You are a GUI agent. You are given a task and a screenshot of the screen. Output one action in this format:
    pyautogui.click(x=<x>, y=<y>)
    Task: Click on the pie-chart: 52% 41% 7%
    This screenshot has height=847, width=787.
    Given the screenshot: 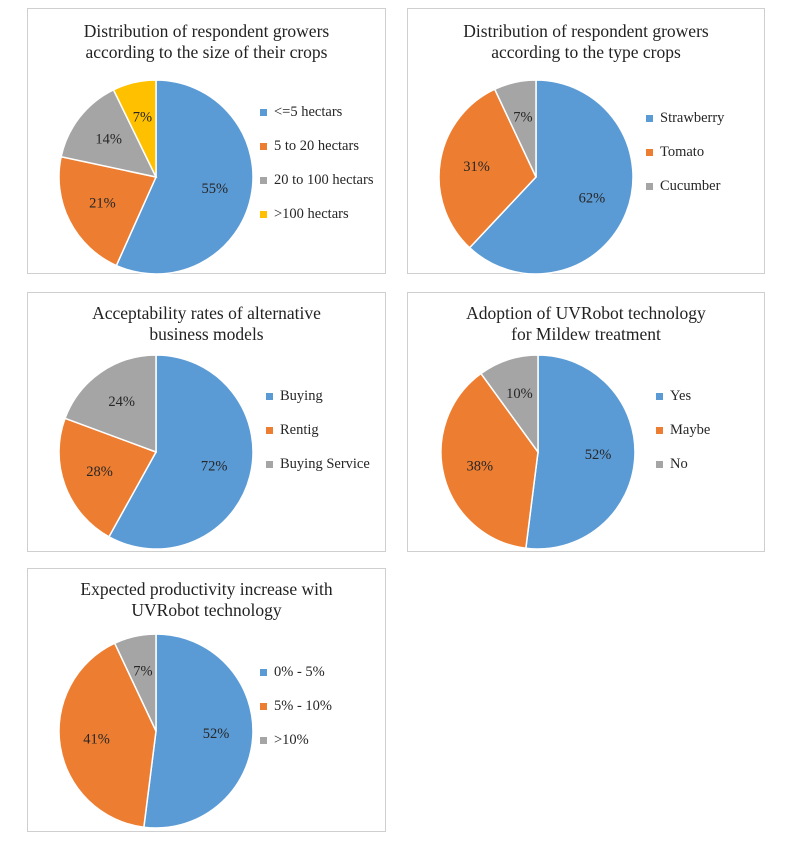 What is the action you would take?
    pyautogui.click(x=156, y=731)
    